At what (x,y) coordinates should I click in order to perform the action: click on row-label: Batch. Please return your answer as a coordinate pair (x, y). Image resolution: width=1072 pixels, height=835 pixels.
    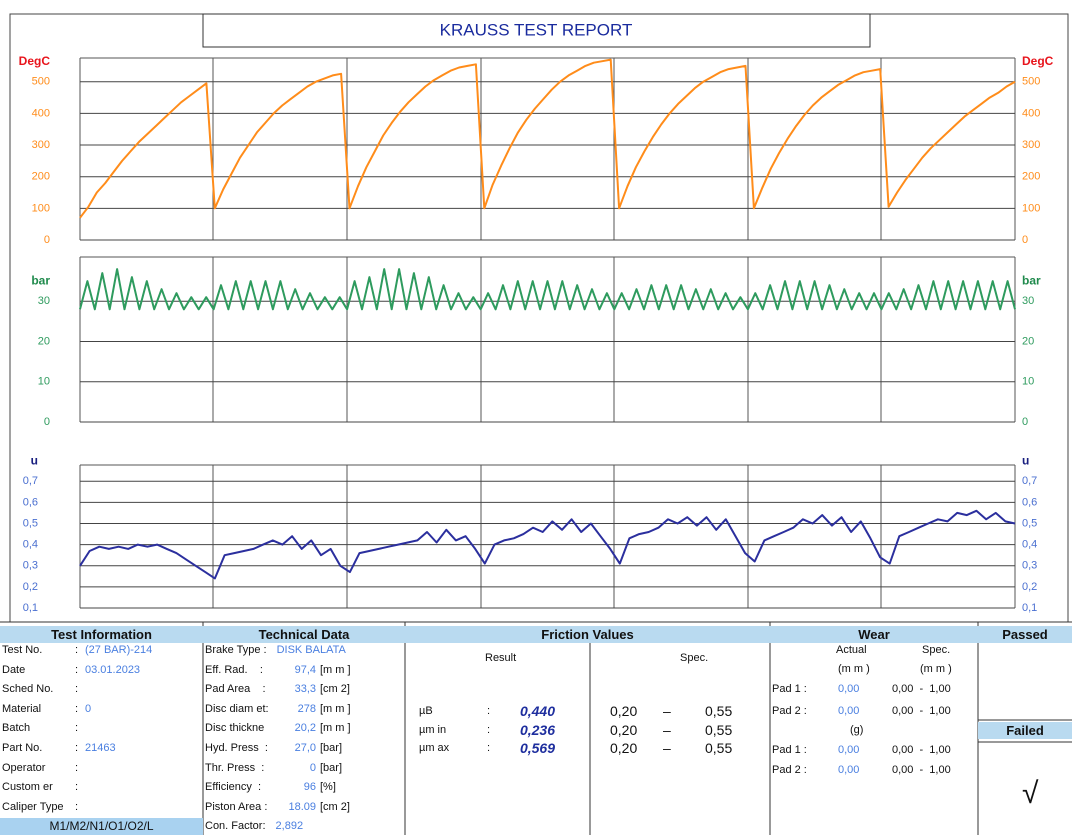
    Looking at the image, I should click on (16, 728).